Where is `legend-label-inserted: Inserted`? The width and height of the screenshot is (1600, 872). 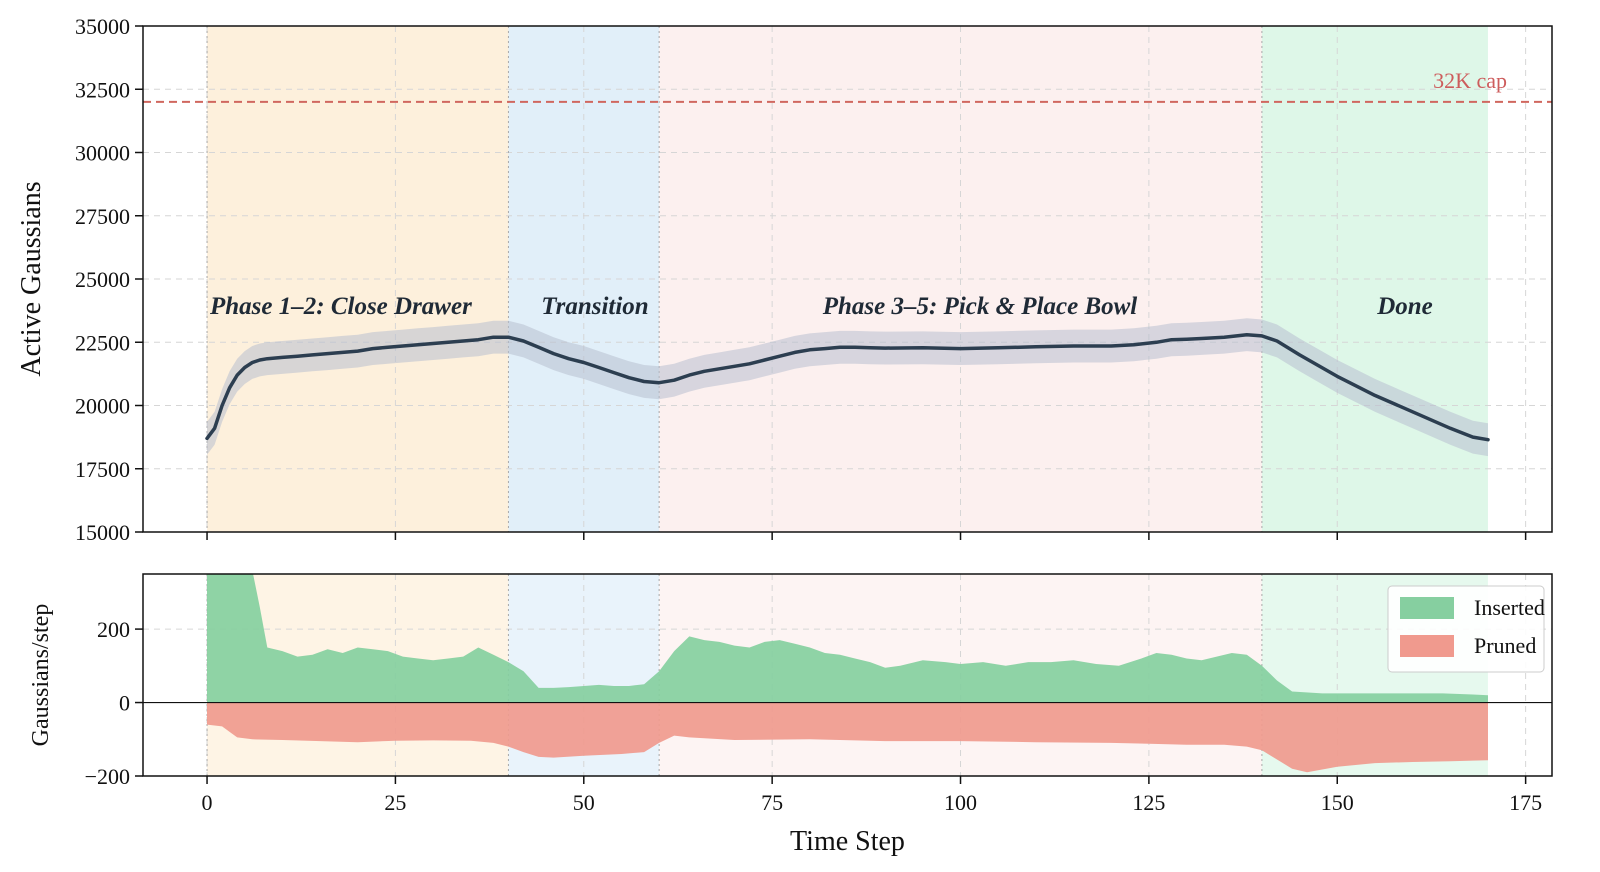
legend-label-inserted: Inserted is located at coordinates (1509, 607).